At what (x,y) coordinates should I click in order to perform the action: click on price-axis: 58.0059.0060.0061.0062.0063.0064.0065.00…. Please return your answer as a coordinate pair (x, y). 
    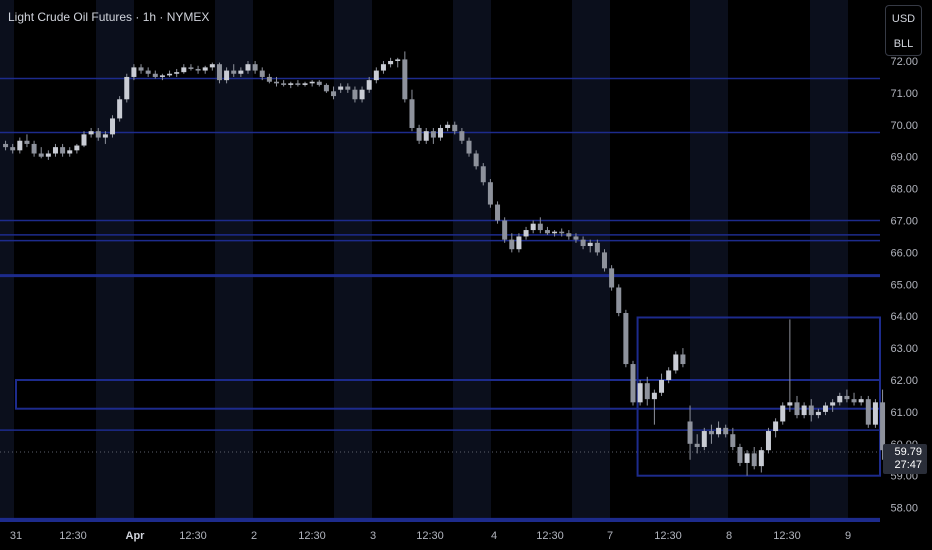
    Looking at the image, I should click on (904, 285).